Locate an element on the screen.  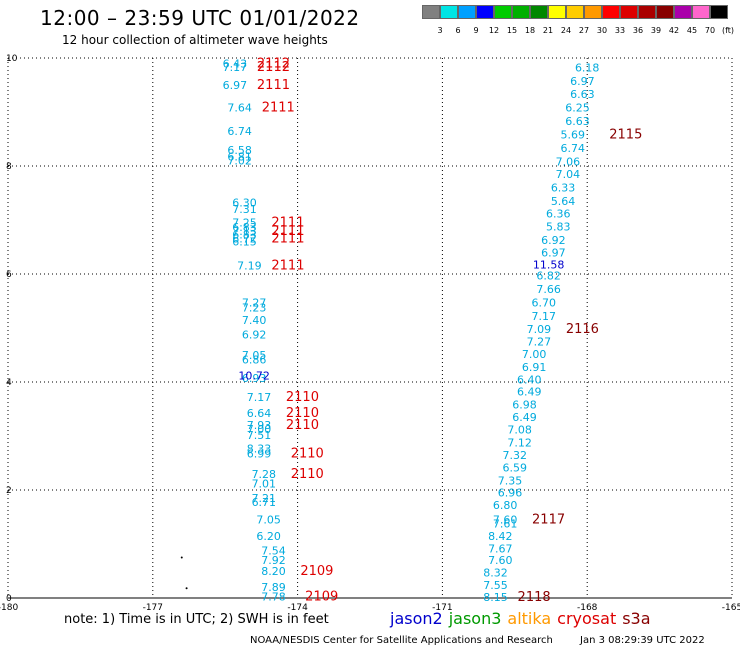
data-label: 6.20 is located at coordinates (268, 536).